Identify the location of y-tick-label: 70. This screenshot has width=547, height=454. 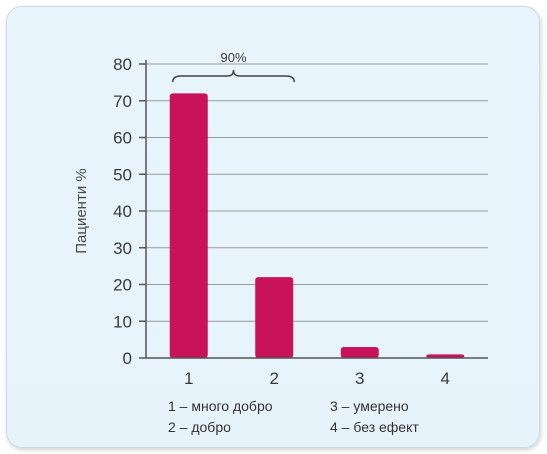
(122, 101).